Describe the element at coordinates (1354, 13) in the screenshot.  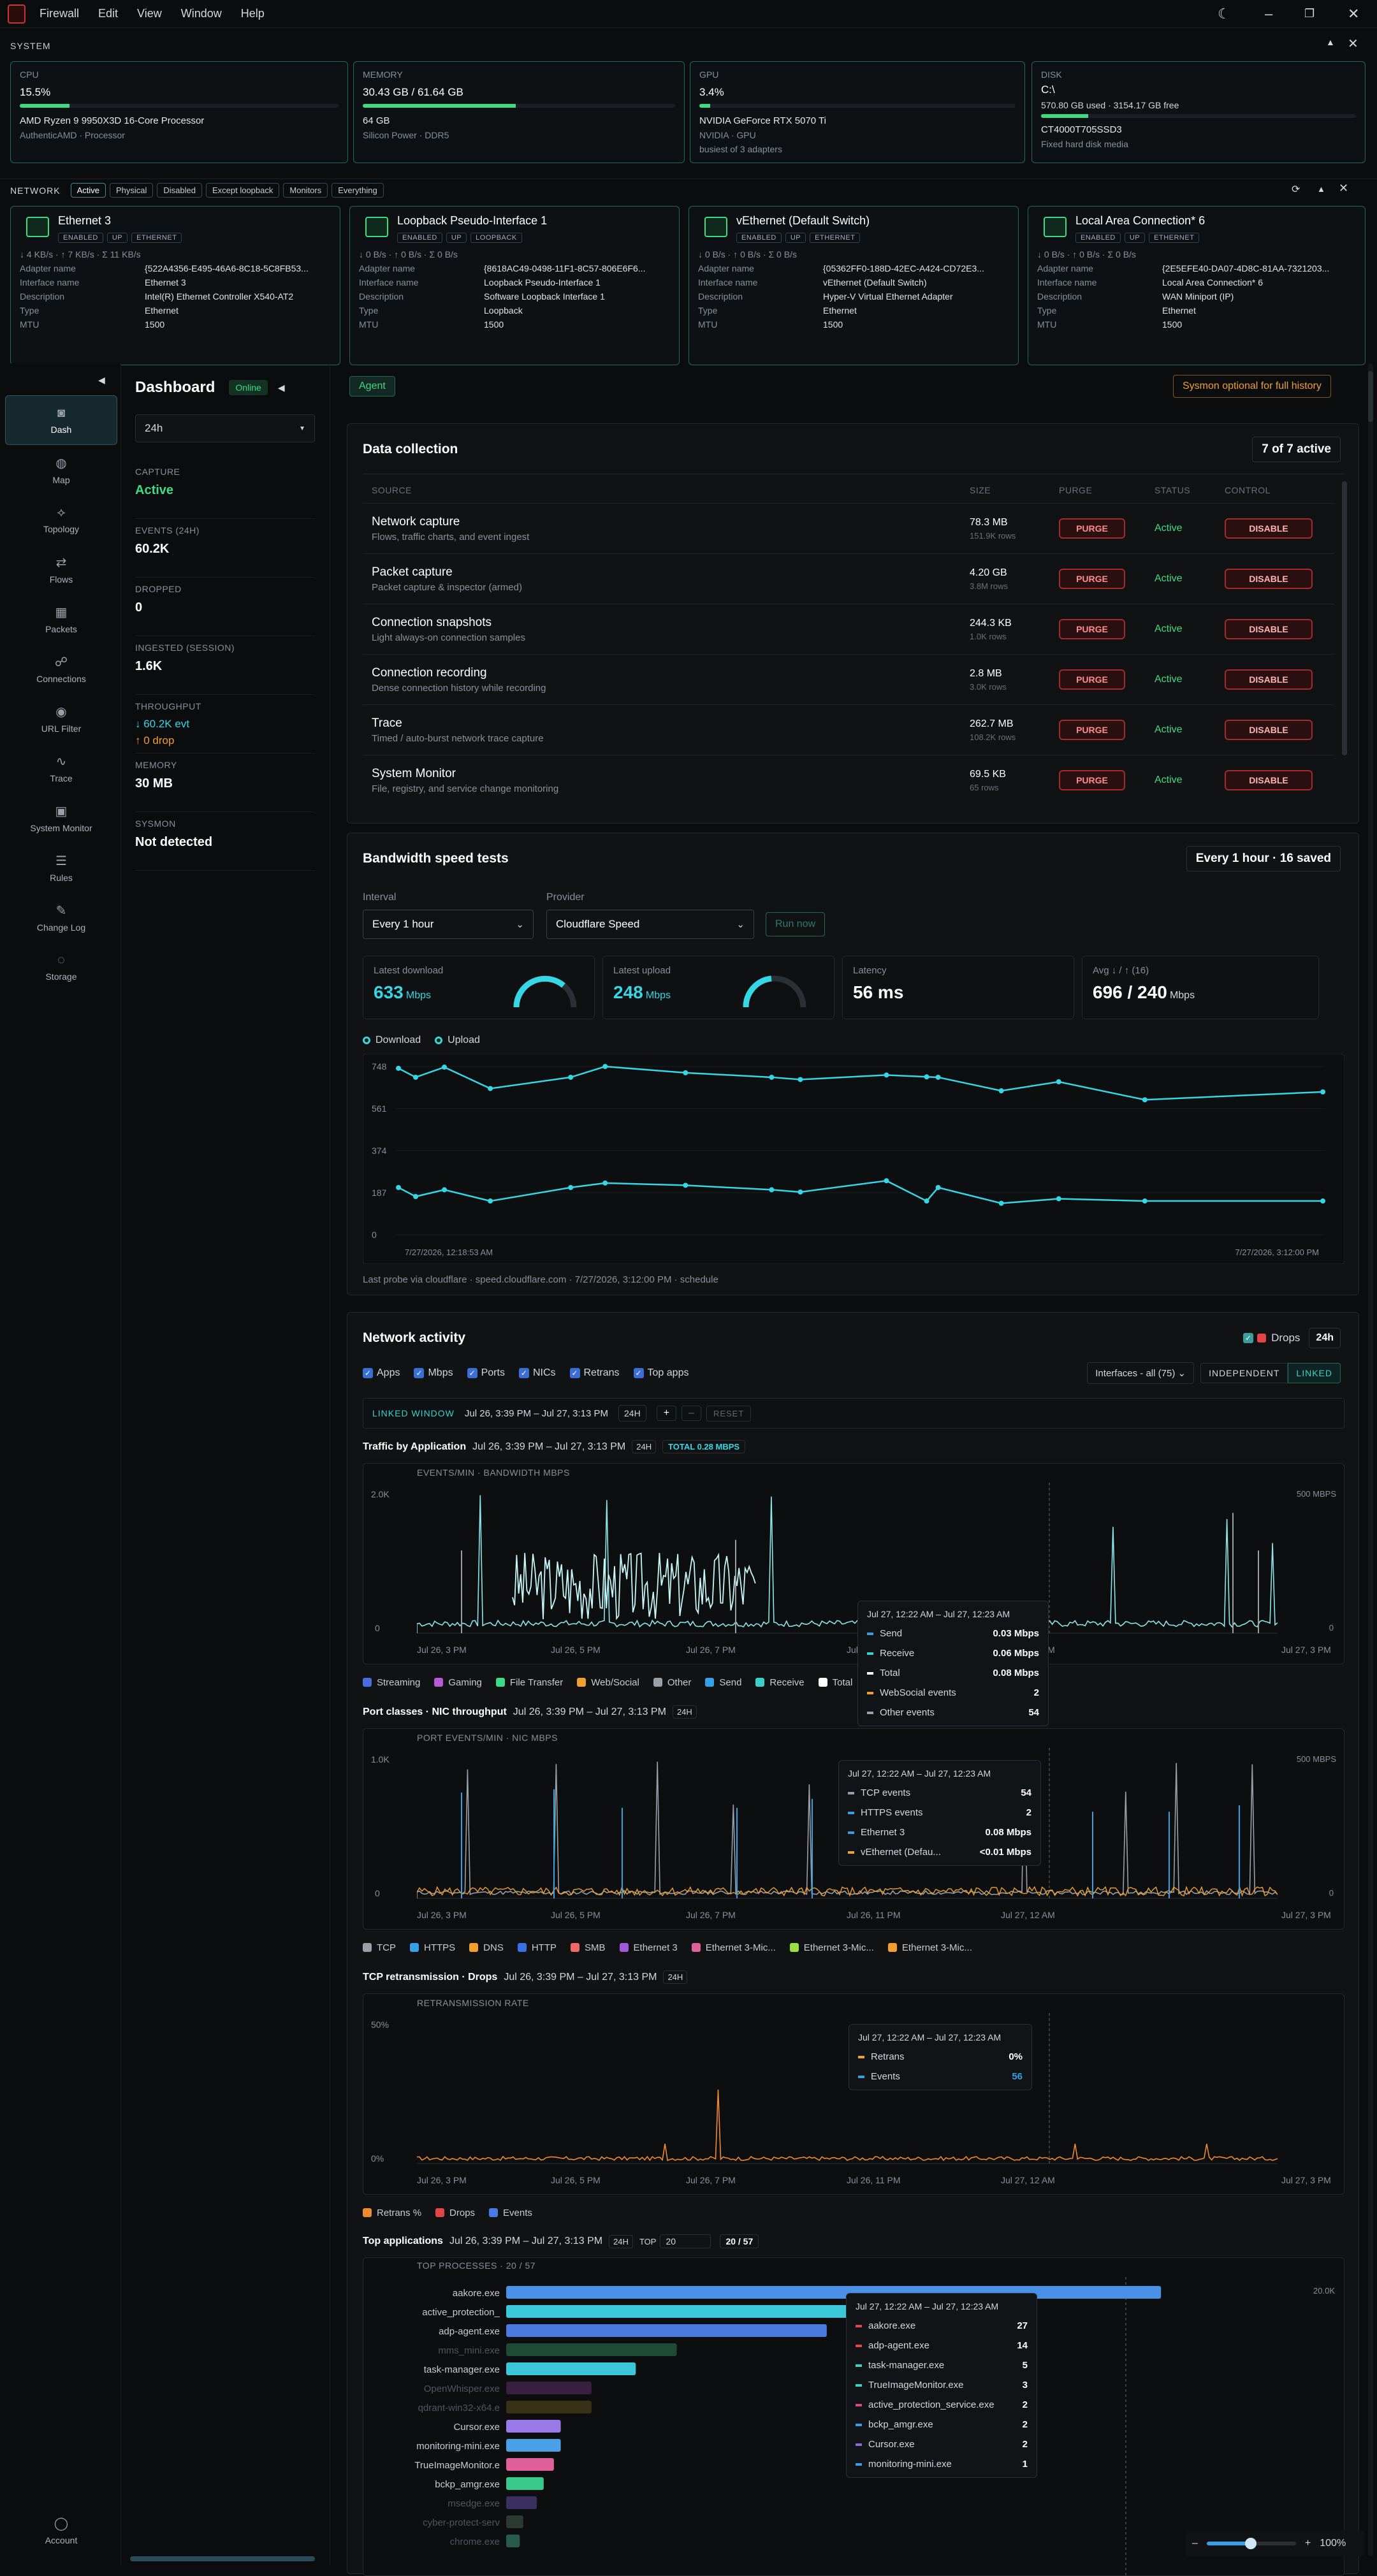
I see `close-icon: ✕` at that location.